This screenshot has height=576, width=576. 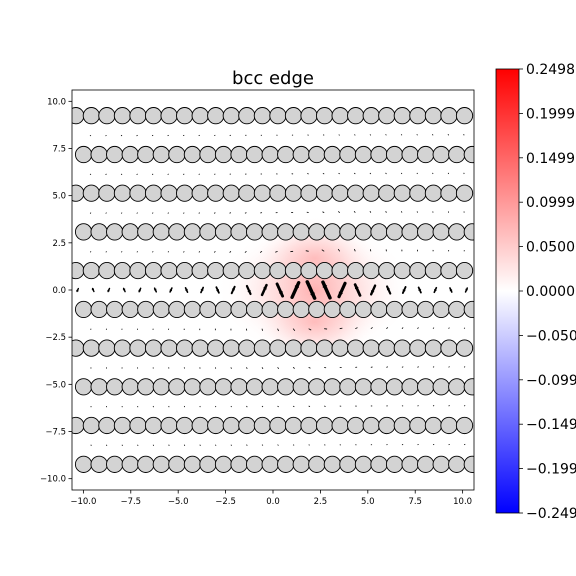 What do you see at coordinates (551, 425) in the screenshot?
I see `colorbar-tick-label: −0.1499` at bounding box center [551, 425].